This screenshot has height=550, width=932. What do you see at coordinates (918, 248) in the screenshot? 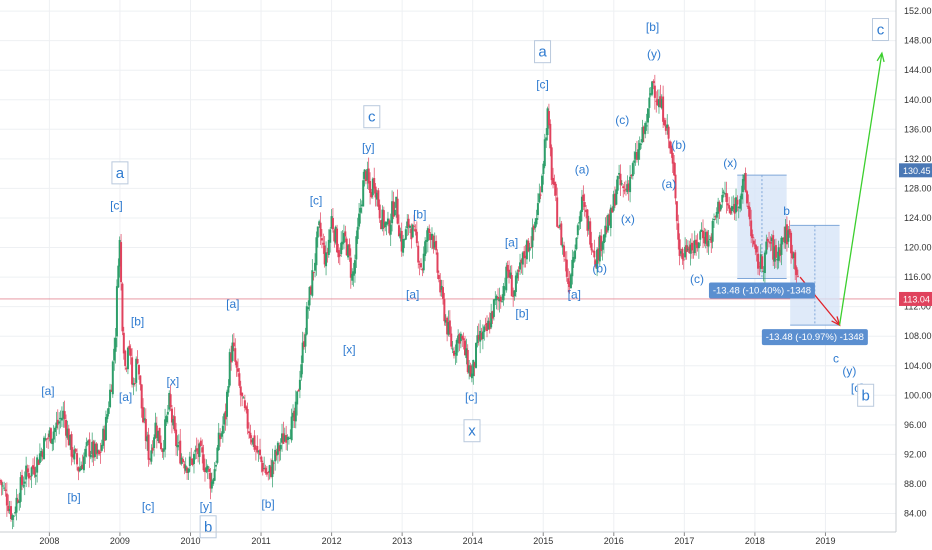
I see `y-tick-label: 120.00` at bounding box center [918, 248].